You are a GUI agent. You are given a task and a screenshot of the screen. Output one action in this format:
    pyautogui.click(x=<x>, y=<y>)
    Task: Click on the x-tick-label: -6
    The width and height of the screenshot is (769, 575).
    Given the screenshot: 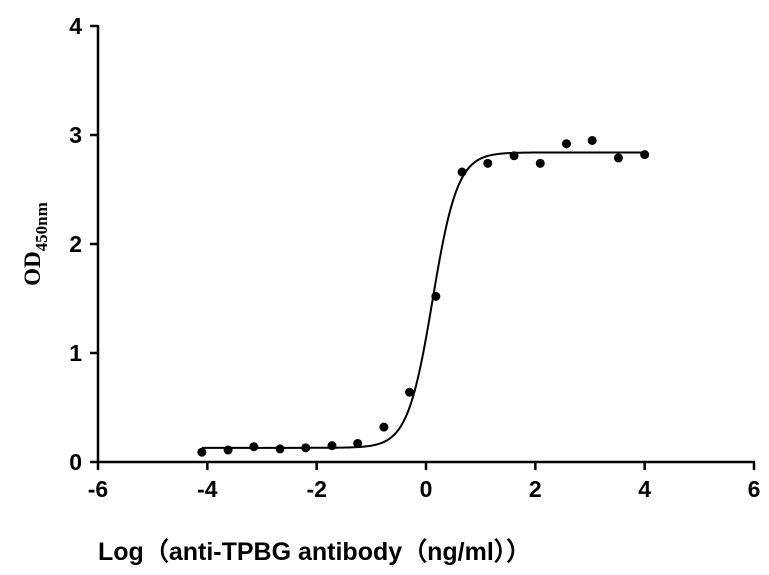 What is the action you would take?
    pyautogui.click(x=98, y=489)
    